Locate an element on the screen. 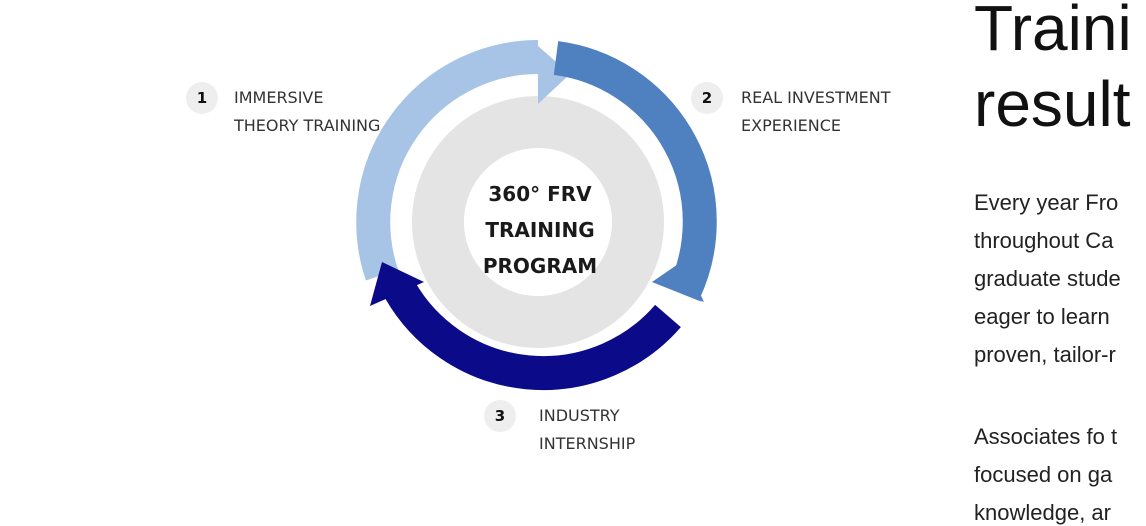 The height and width of the screenshot is (526, 1146). step-1-label-line: IMMERSIVE is located at coordinates (279, 97).